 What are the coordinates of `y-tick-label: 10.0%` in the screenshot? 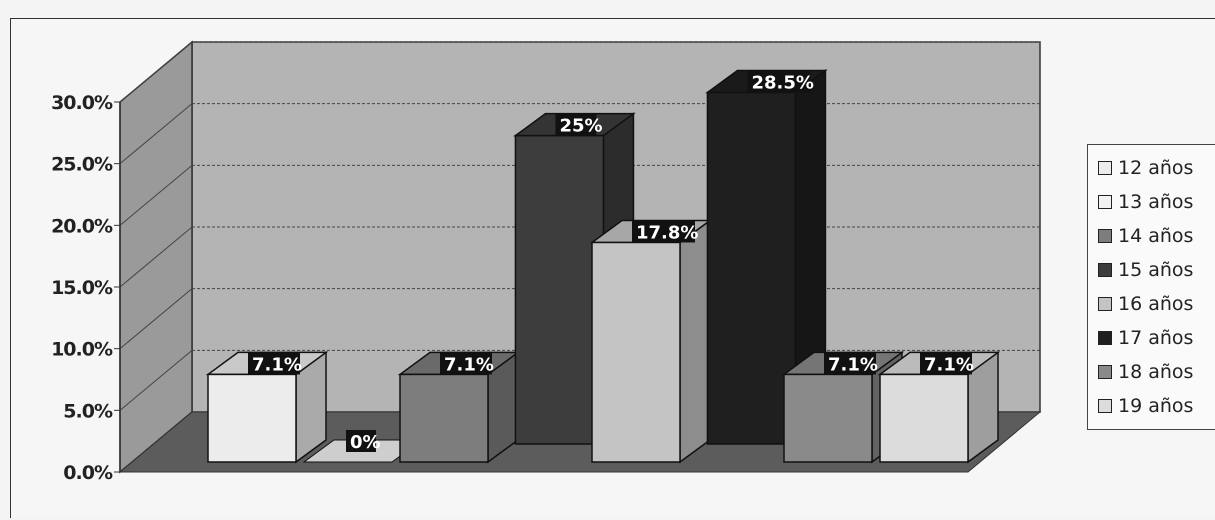 It's located at (82, 350).